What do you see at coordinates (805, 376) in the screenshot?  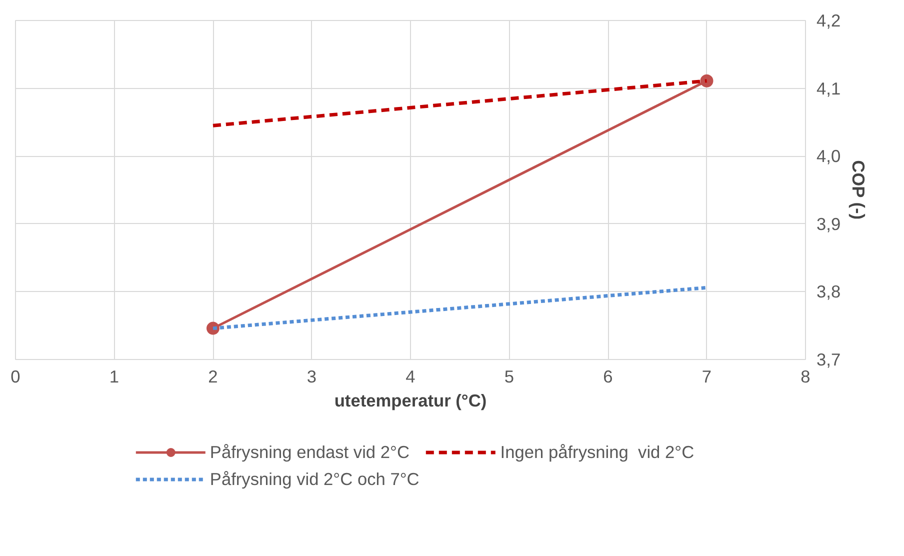 I see `x-tick-label: 8` at bounding box center [805, 376].